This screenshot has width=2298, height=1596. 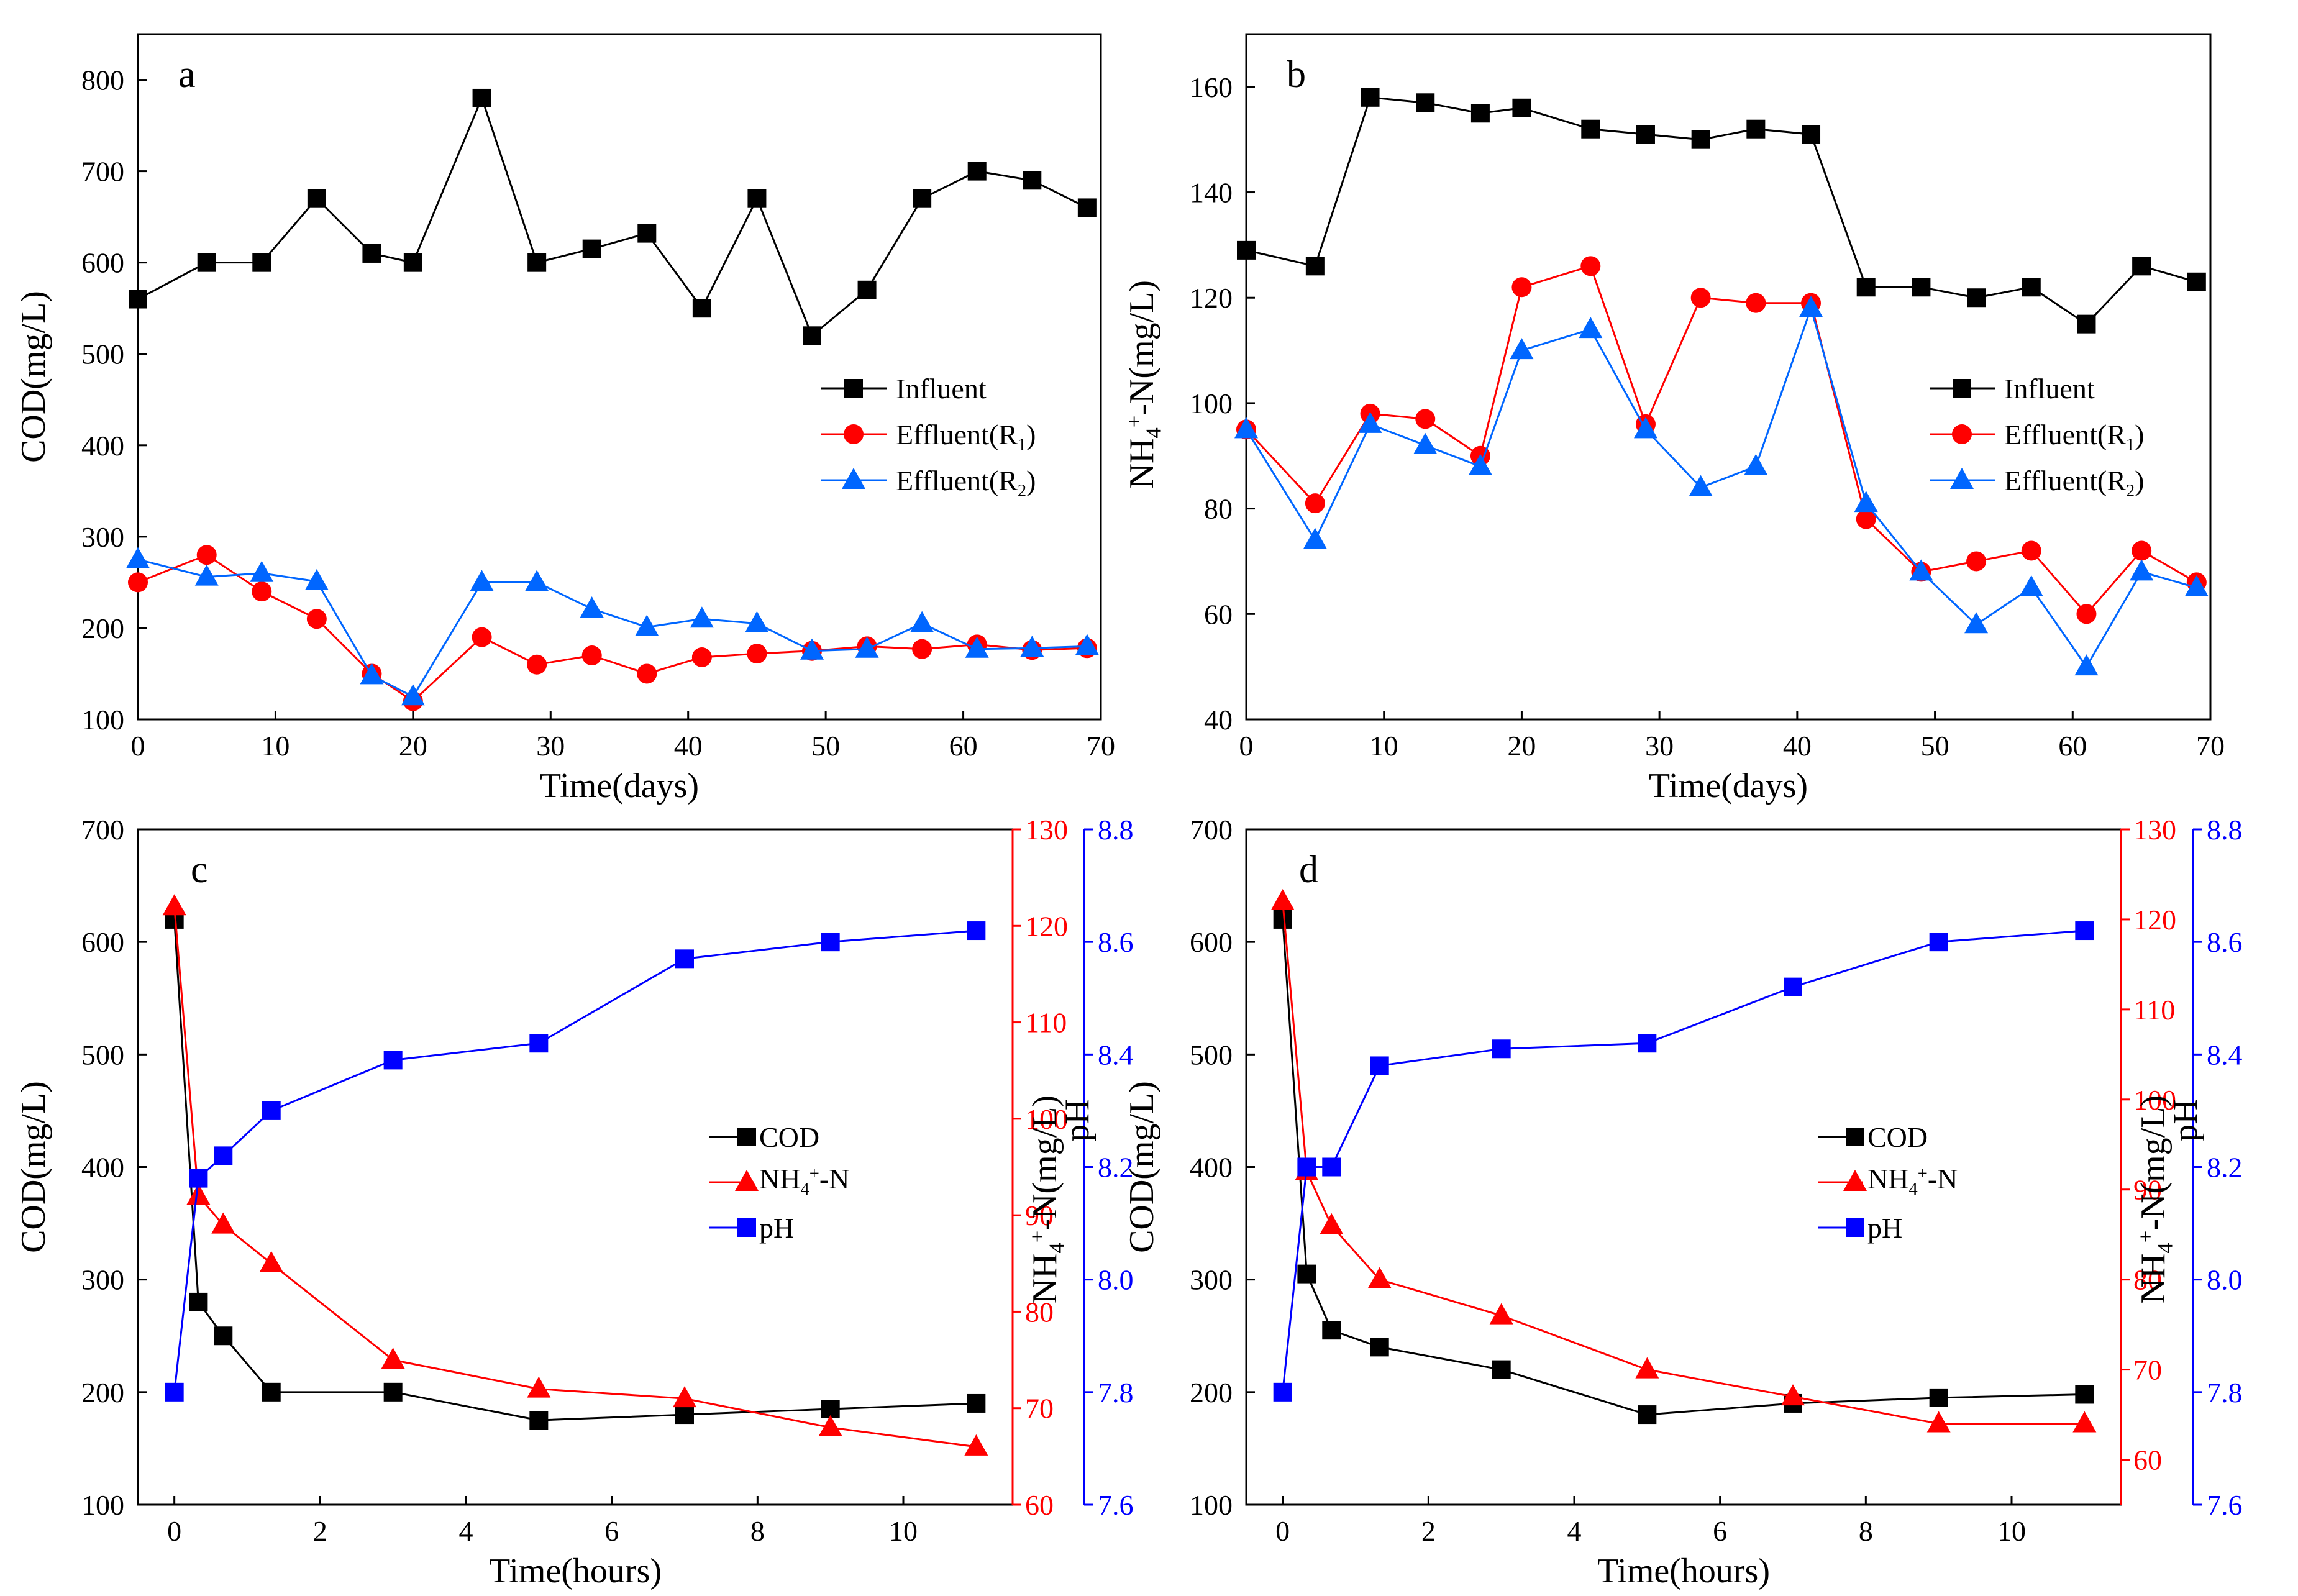 What do you see at coordinates (1046, 1023) in the screenshot?
I see `y-right1-tick-label: 110` at bounding box center [1046, 1023].